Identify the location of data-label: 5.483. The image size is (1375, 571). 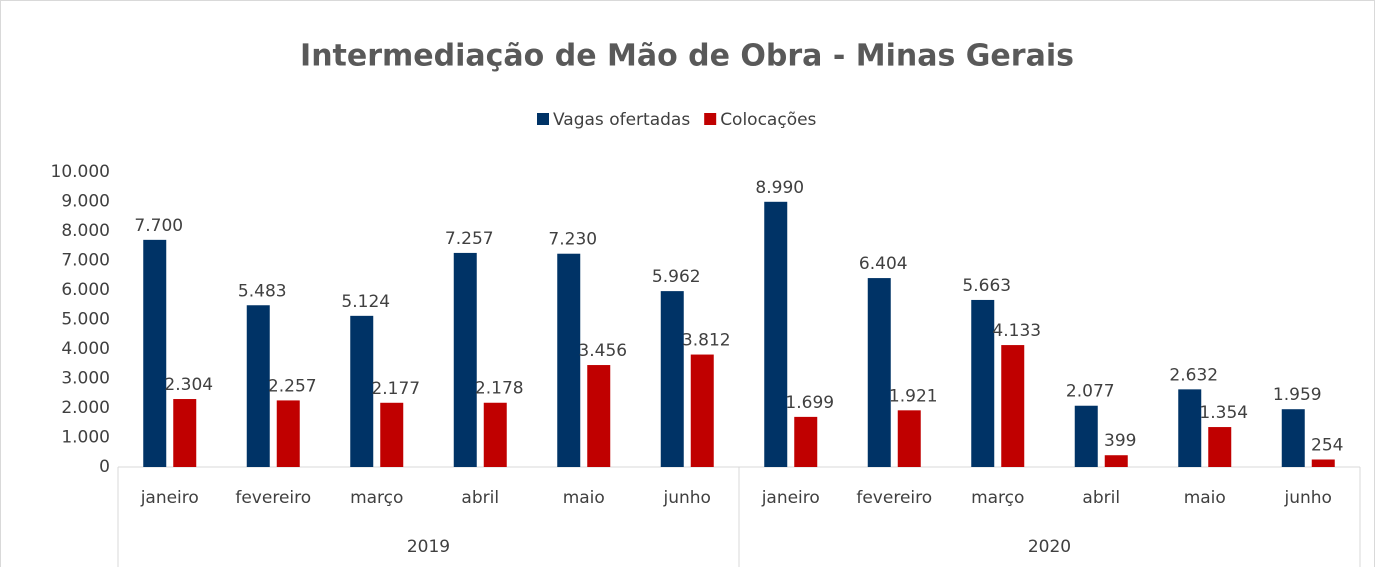
(262, 291).